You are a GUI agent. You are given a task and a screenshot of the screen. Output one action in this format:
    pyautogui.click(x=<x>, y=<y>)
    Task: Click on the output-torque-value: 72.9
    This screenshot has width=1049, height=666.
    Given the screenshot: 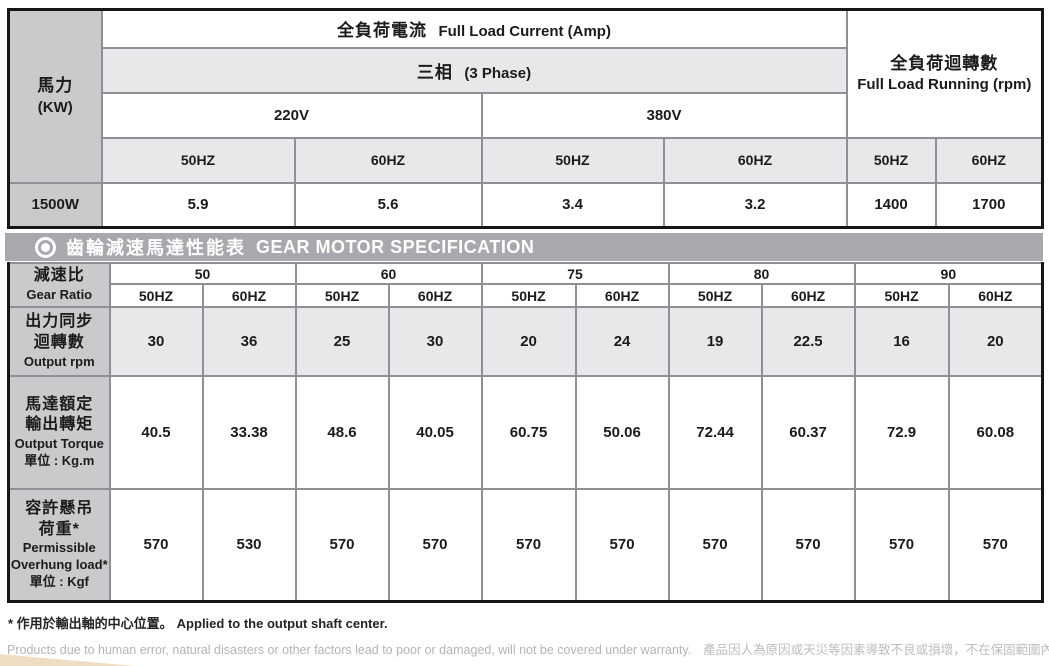 What is the action you would take?
    pyautogui.click(x=901, y=432)
    